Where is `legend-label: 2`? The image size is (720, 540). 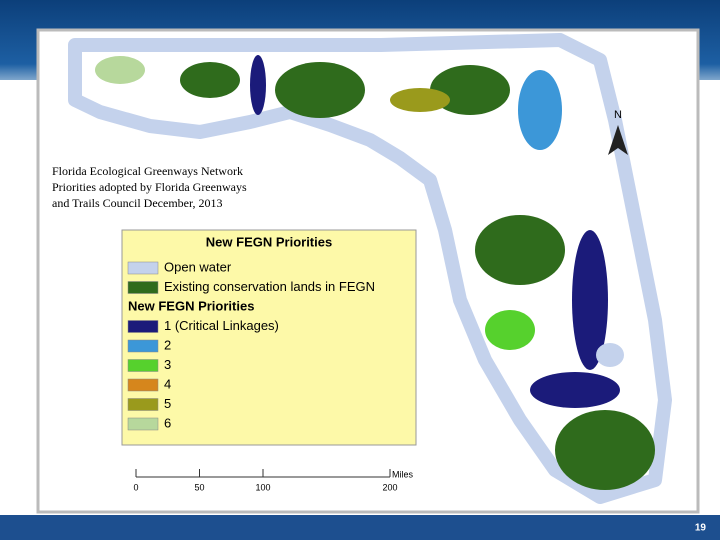
legend-label: 2 is located at coordinates (167, 344).